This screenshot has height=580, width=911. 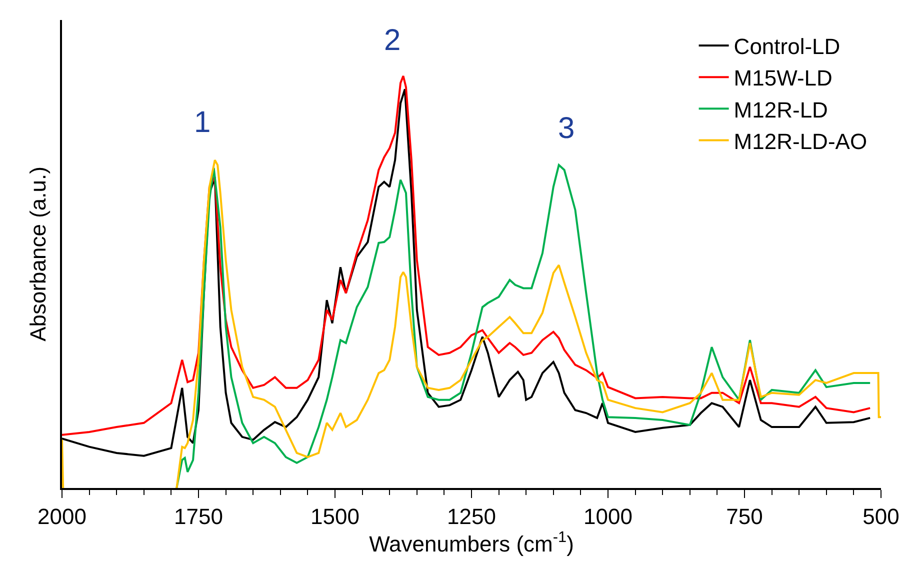 I want to click on x-tick-label: 1000, so click(x=608, y=517).